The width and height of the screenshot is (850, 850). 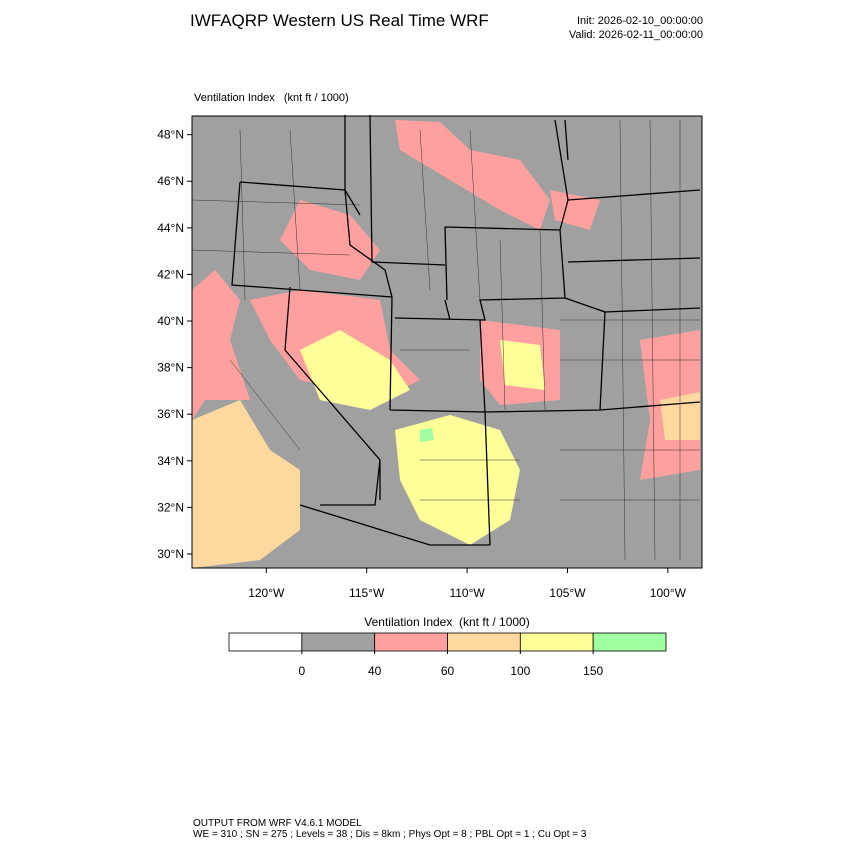 I want to click on y-tick-label: 44°N, so click(x=170, y=228).